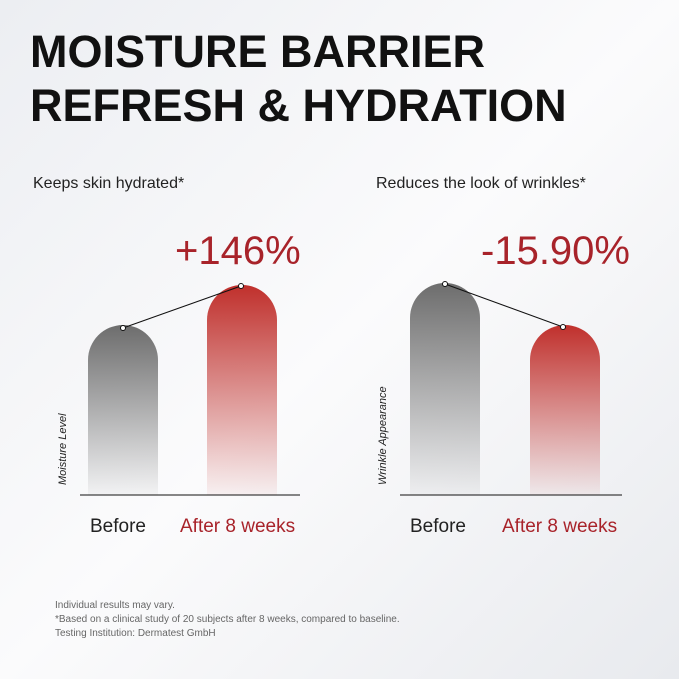 This screenshot has height=679, width=679. I want to click on subtitle: Keeps skin hydrated*, so click(108, 183).